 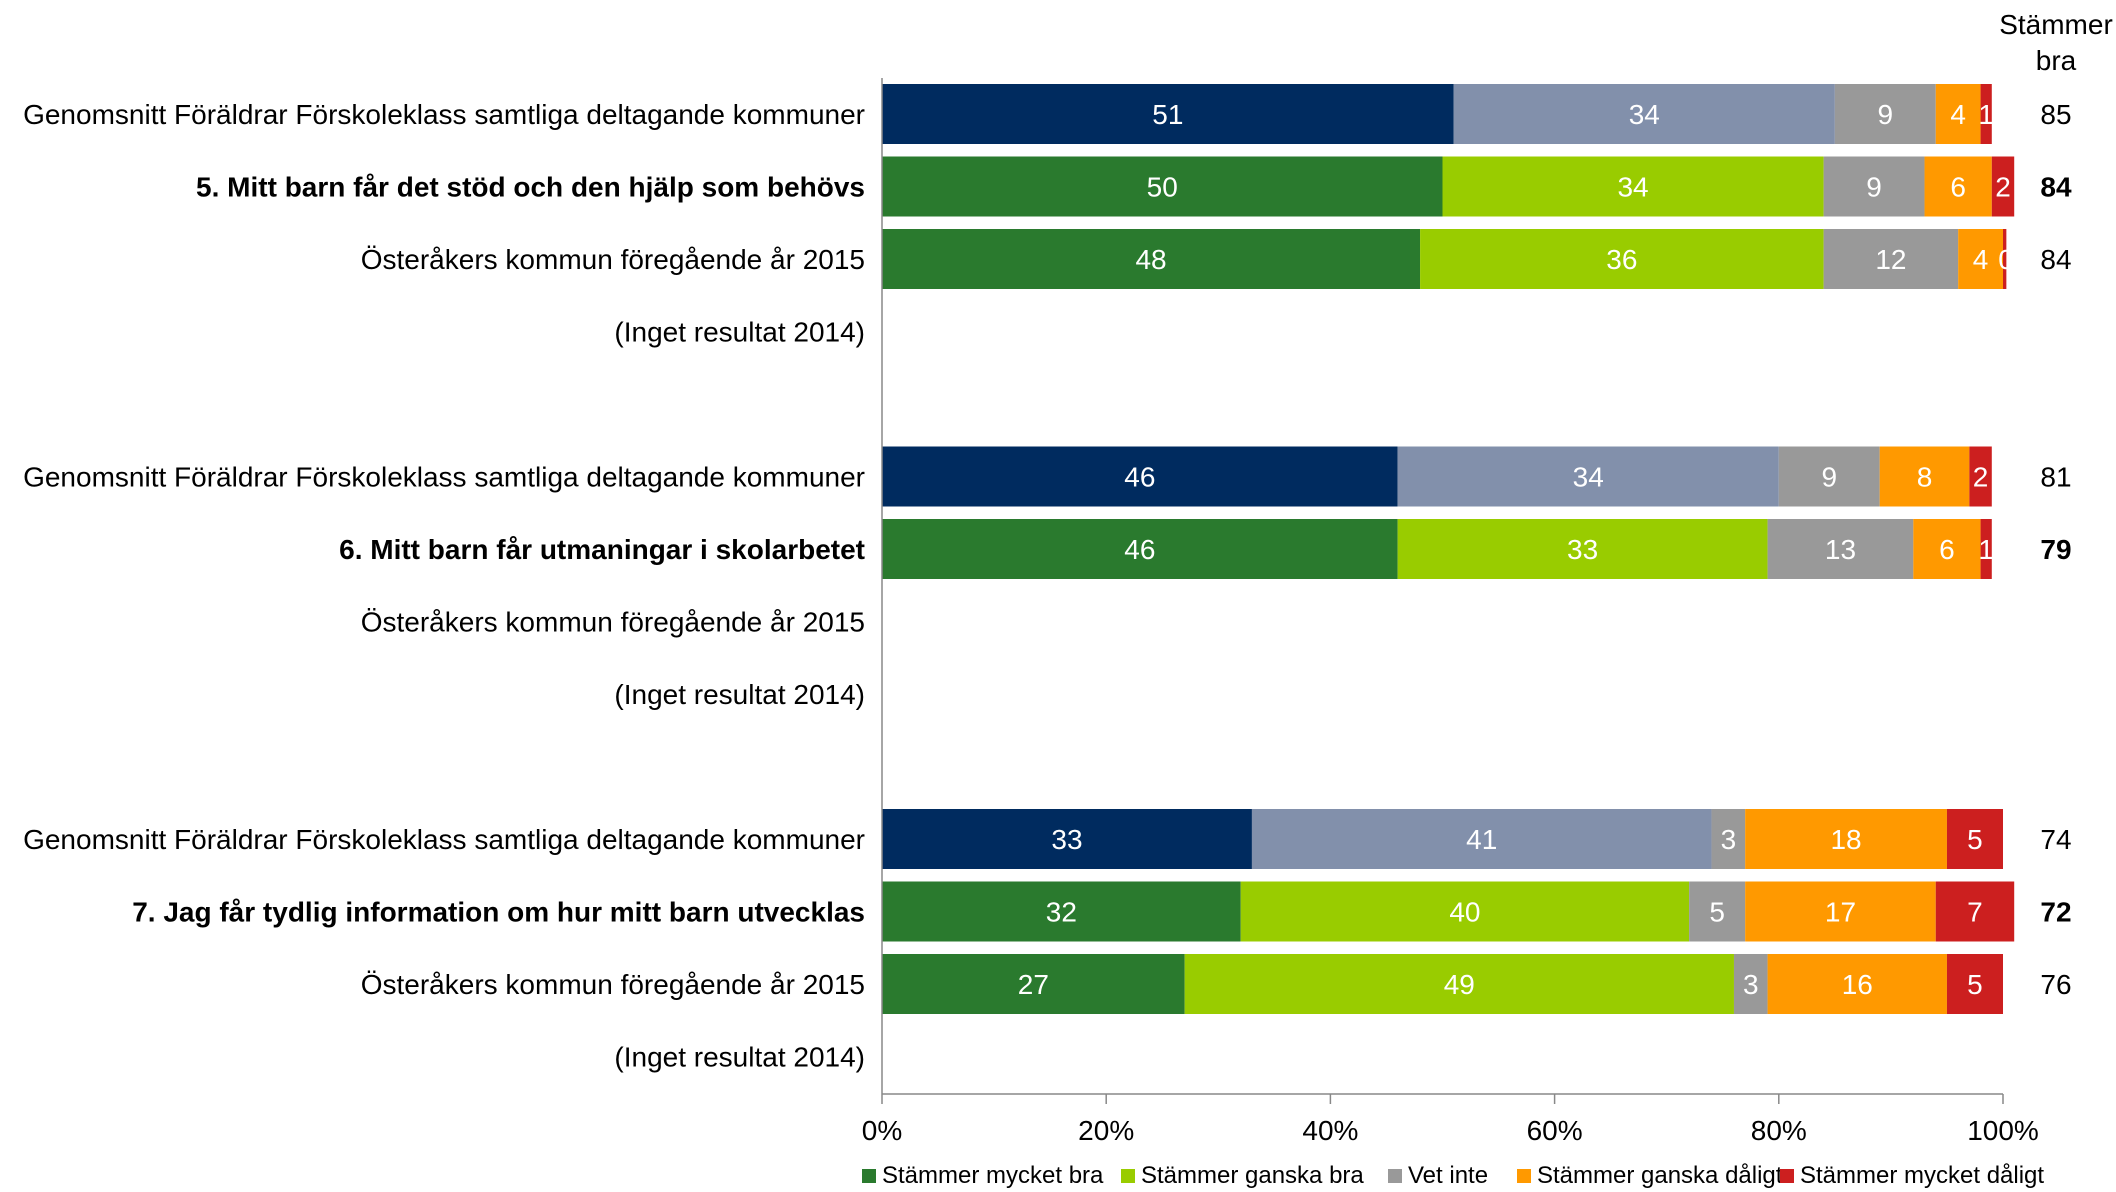 What do you see at coordinates (1660, 1175) in the screenshot?
I see `legend-label: Stämmer ganska dåligt` at bounding box center [1660, 1175].